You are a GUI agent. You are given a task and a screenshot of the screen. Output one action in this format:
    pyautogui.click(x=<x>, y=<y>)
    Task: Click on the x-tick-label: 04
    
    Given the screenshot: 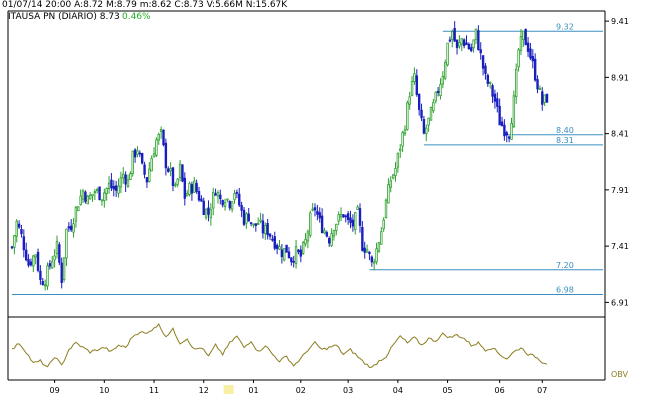 What is the action you would take?
    pyautogui.click(x=398, y=390)
    